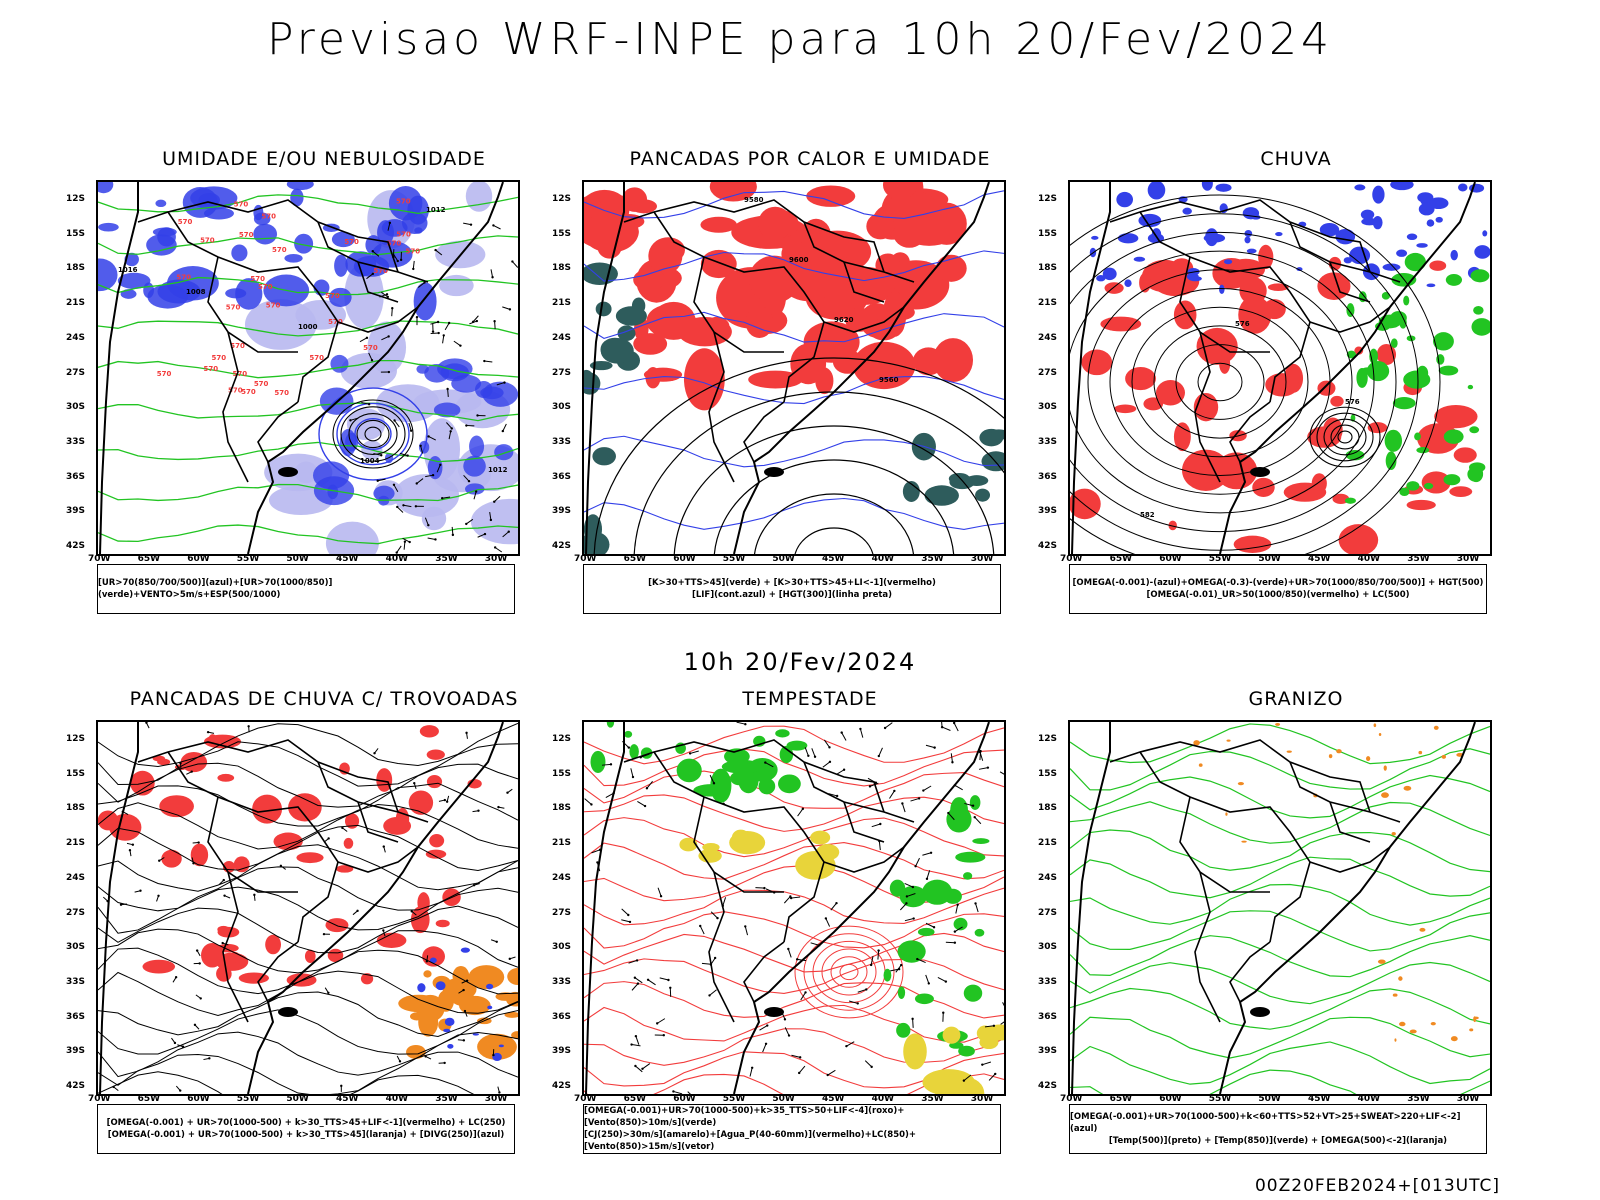  I want to click on pressure-contour, so click(373, 434).